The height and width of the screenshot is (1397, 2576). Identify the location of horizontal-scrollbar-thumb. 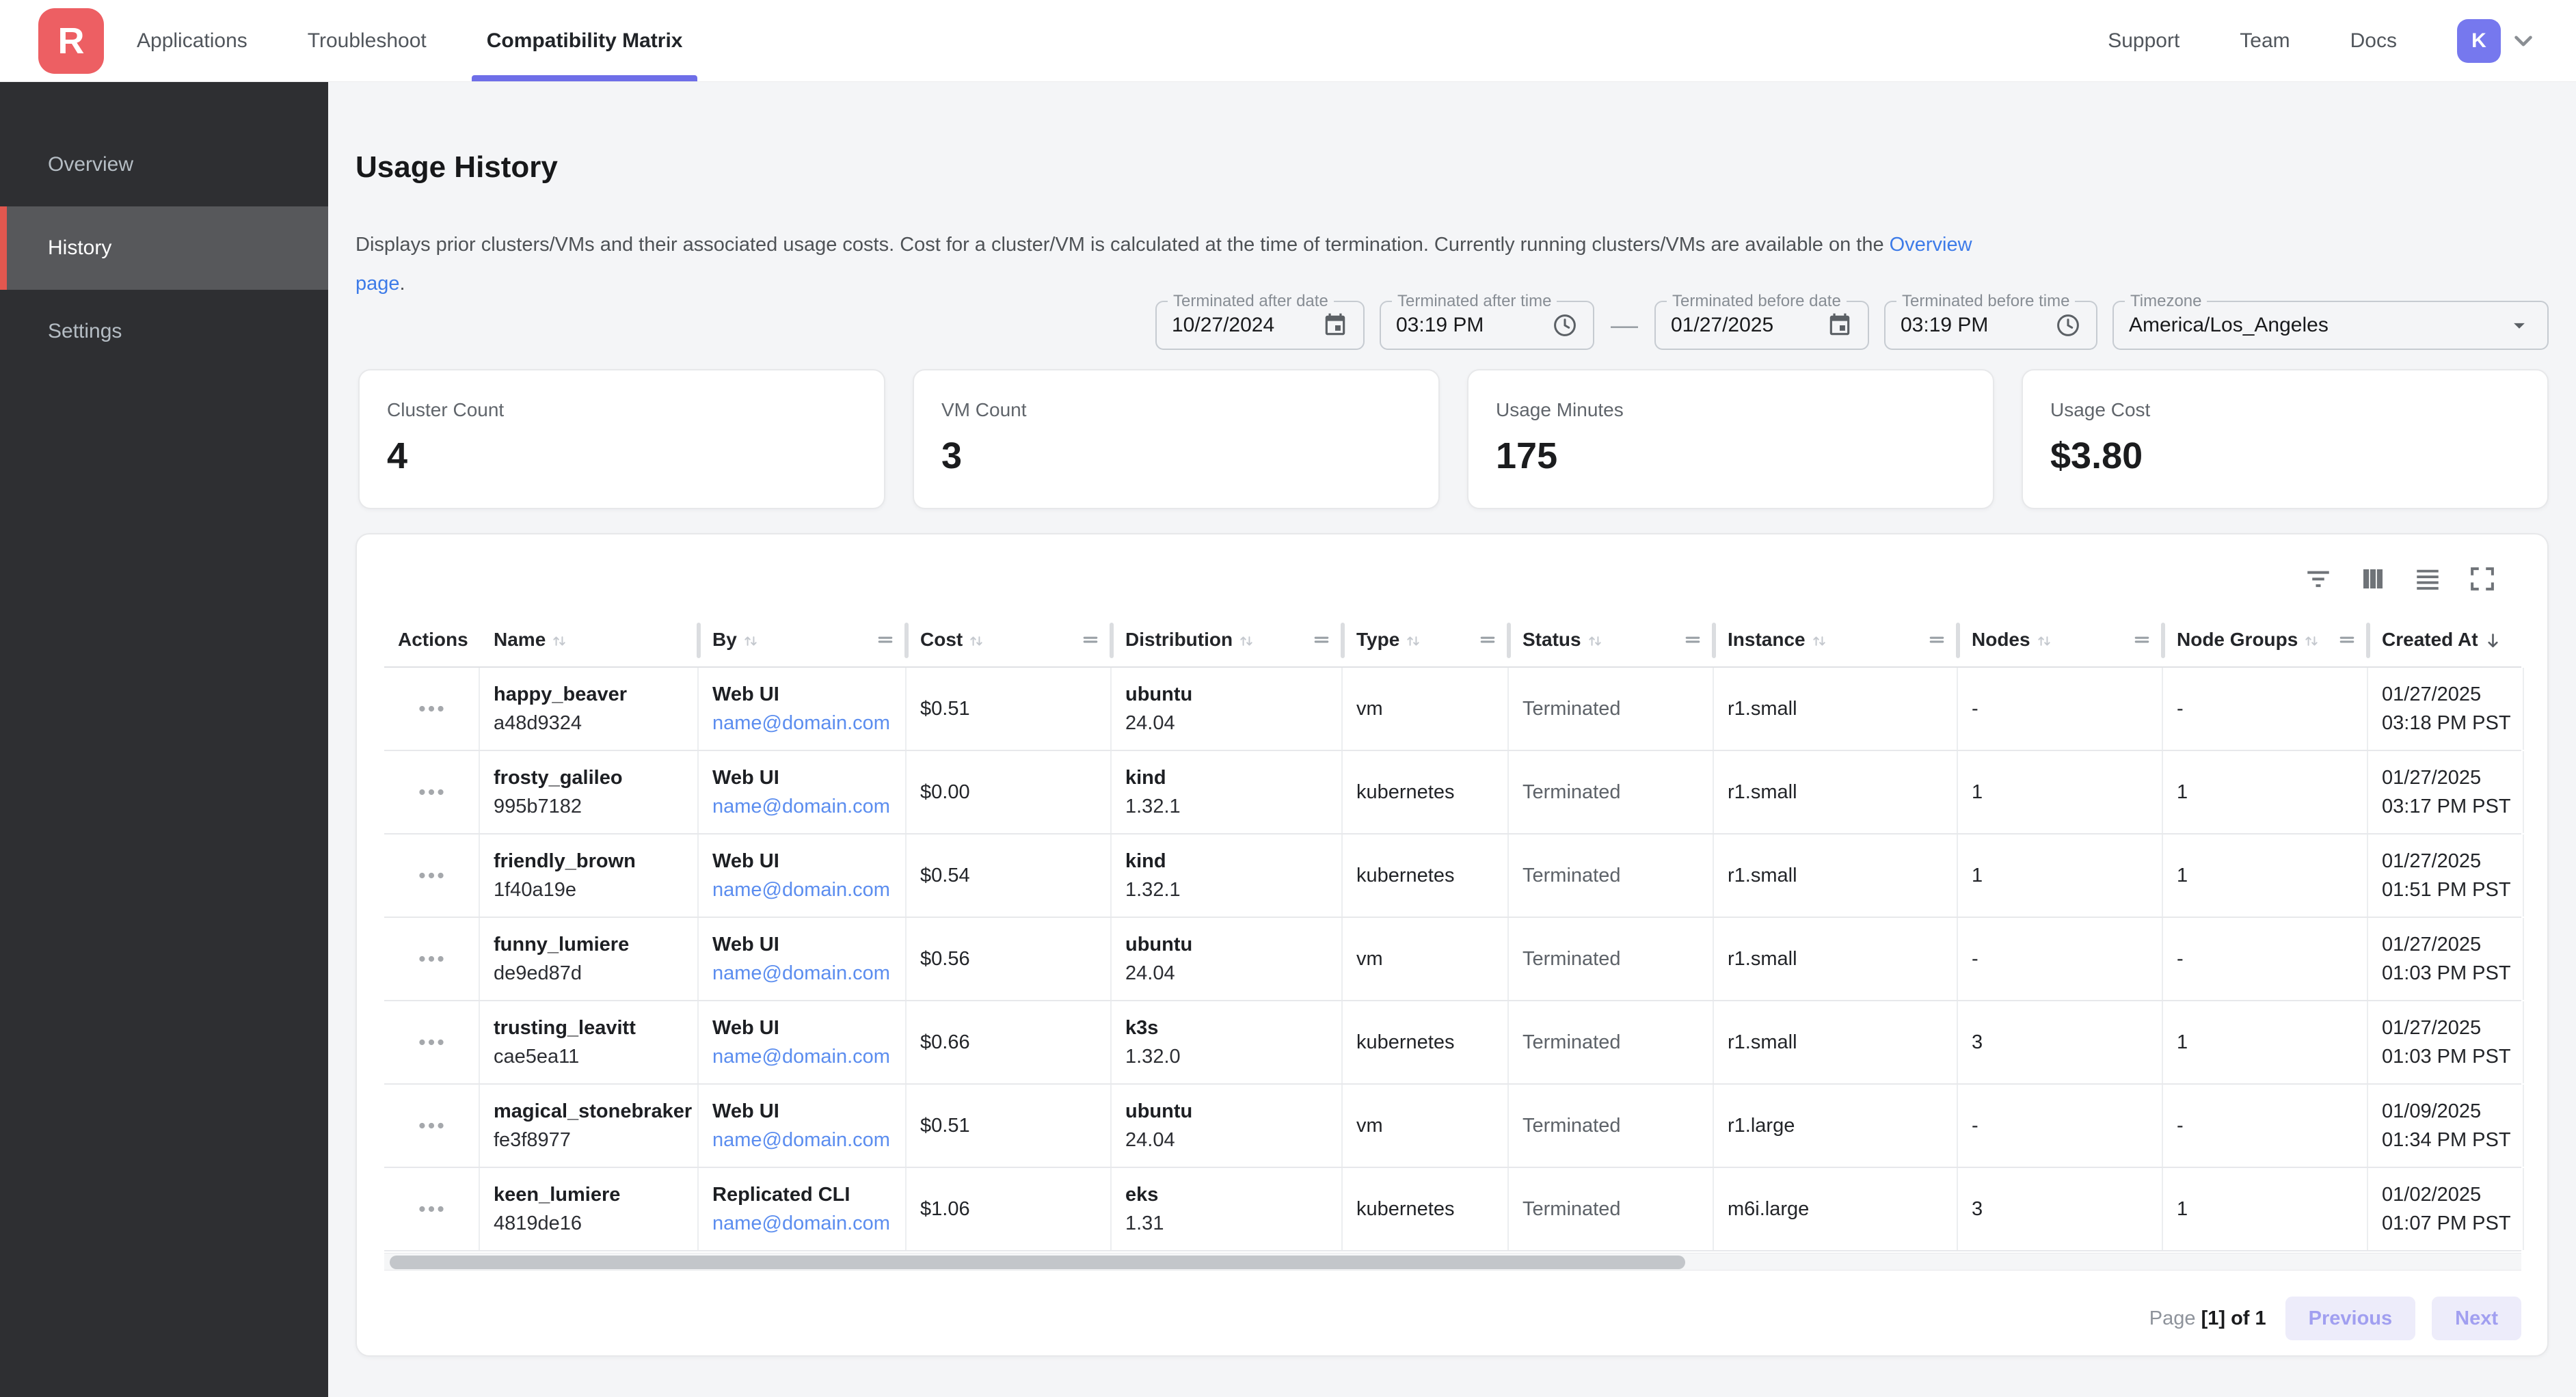
(1037, 1262).